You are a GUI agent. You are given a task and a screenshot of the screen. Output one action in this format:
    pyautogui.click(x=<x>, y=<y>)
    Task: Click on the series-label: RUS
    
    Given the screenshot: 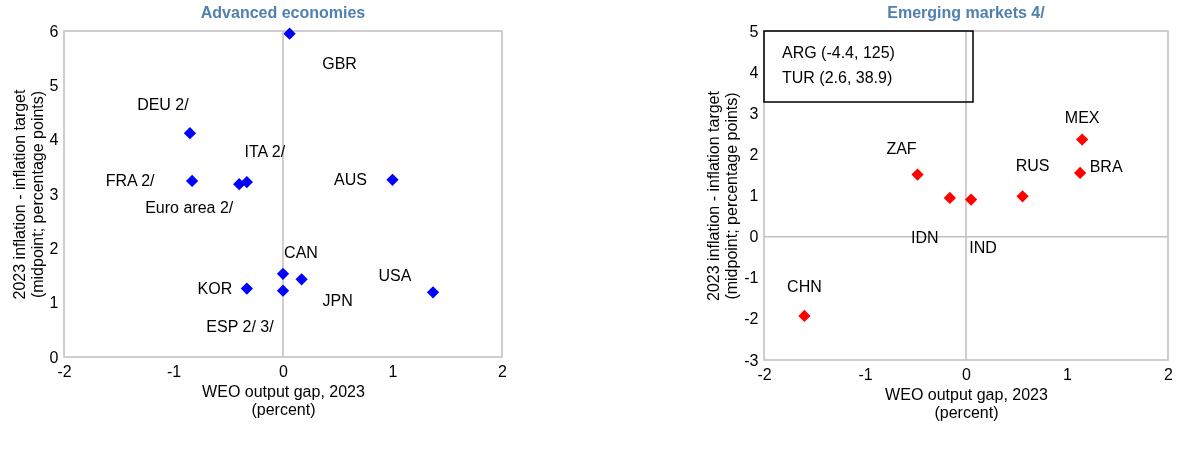 What is the action you would take?
    pyautogui.click(x=1032, y=166)
    